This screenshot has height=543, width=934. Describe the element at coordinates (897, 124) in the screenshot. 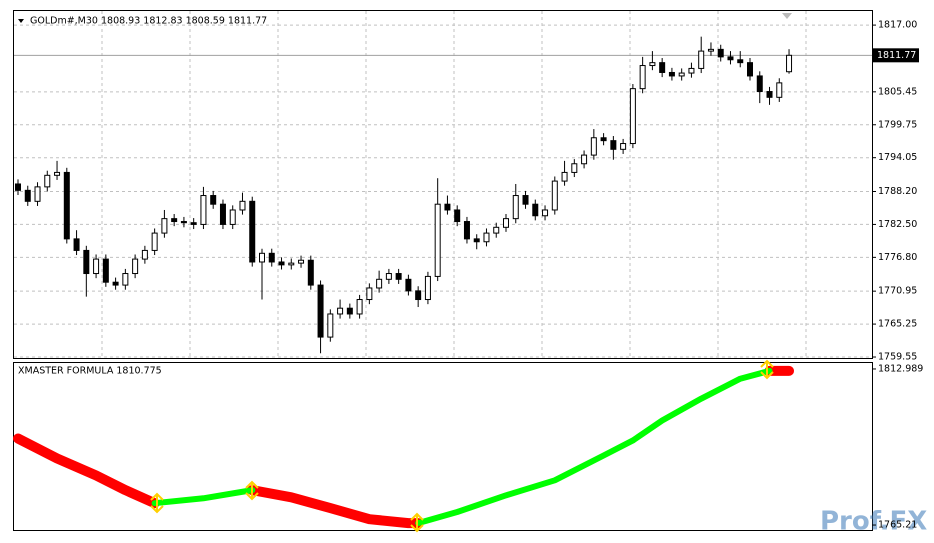

I see `y-tick-label: 1799.75` at that location.